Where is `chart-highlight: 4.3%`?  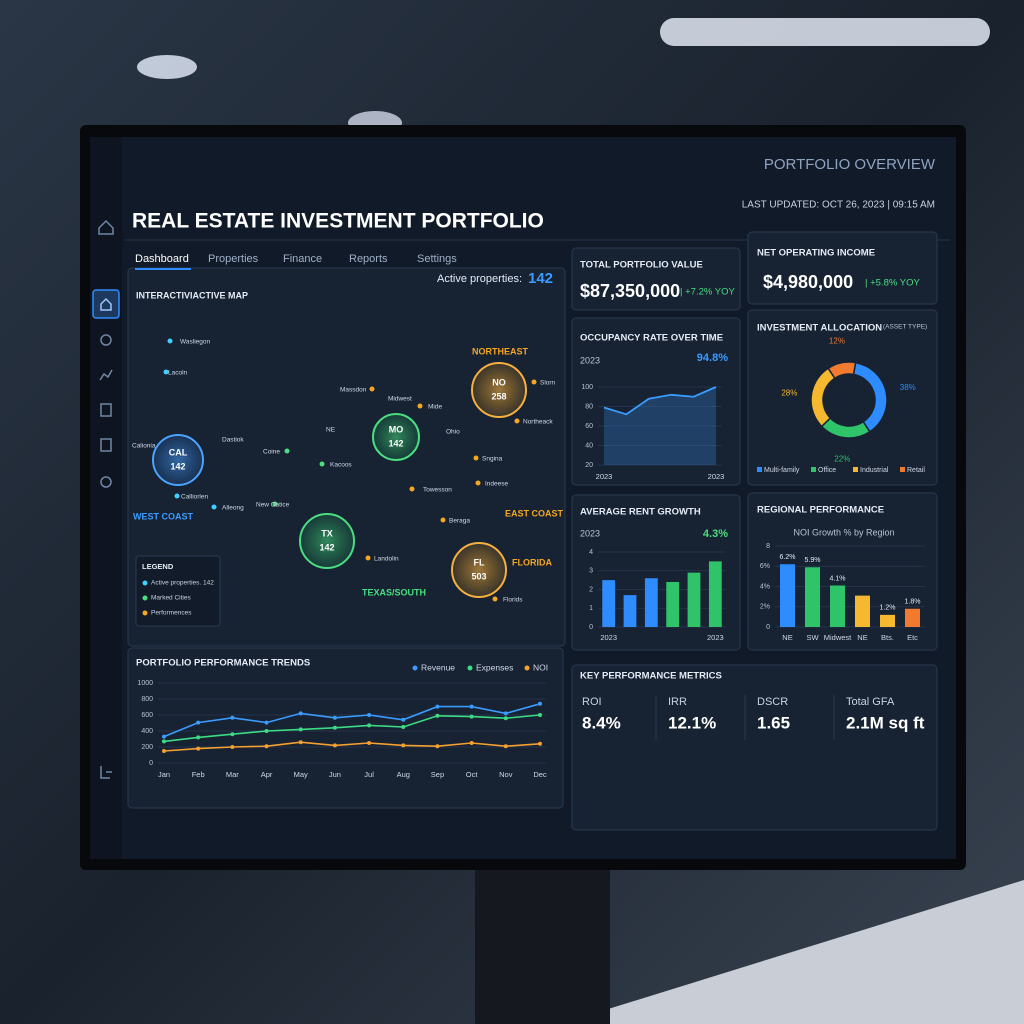
chart-highlight: 4.3% is located at coordinates (715, 534).